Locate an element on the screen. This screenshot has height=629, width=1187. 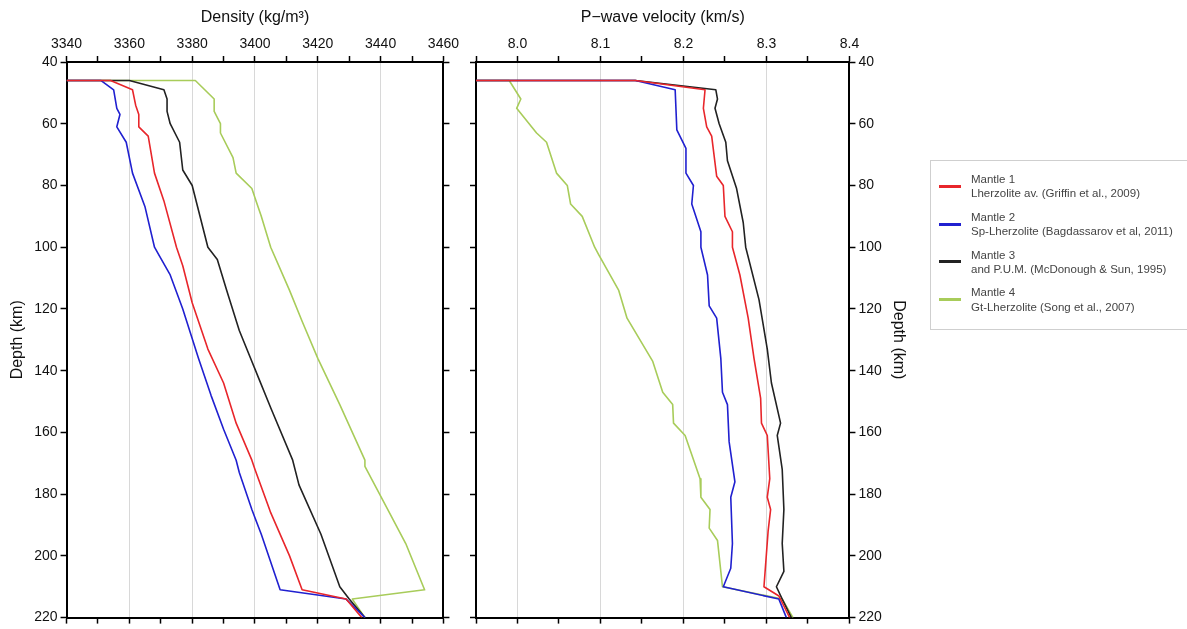
x-tick-label: 3440 is located at coordinates (381, 43).